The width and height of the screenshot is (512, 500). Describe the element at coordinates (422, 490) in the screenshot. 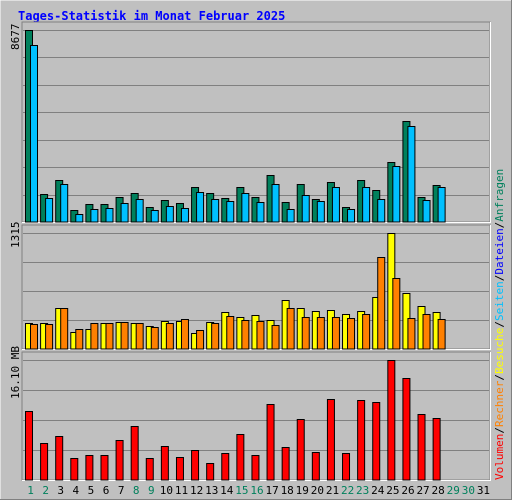

I see `x-label-day: 27` at that location.